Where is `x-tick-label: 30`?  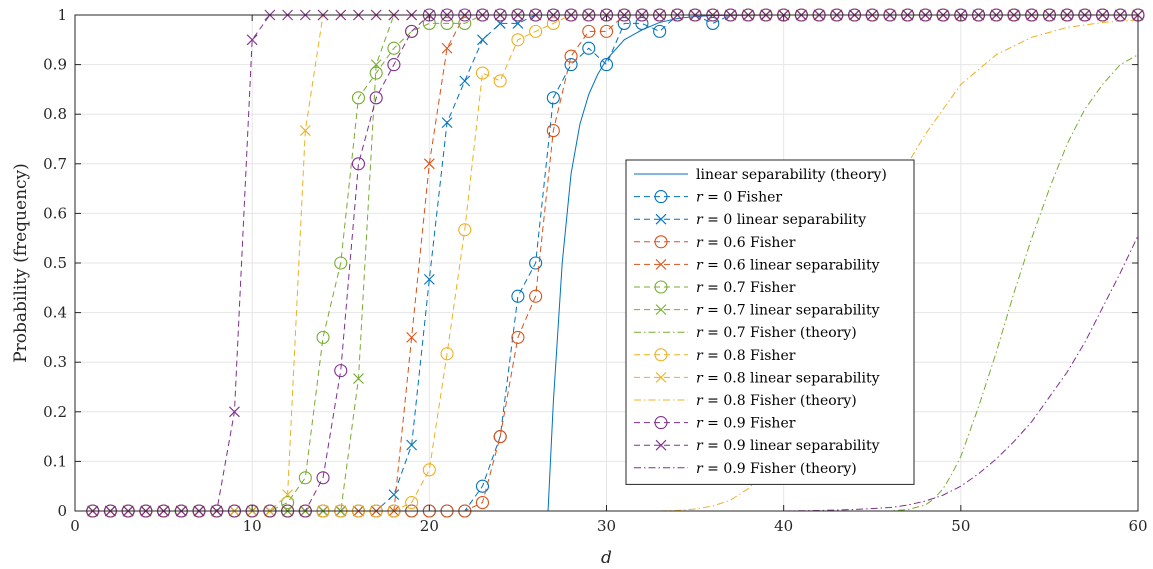
x-tick-label: 30 is located at coordinates (606, 526).